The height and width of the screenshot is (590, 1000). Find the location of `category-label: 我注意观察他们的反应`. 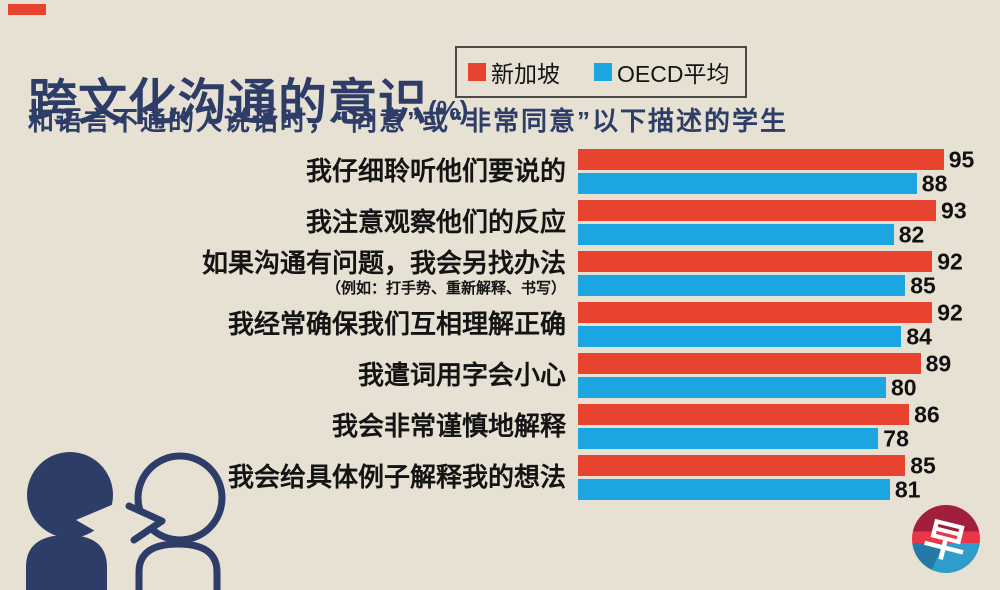

category-label: 我注意观察他们的反应 is located at coordinates (283, 221).